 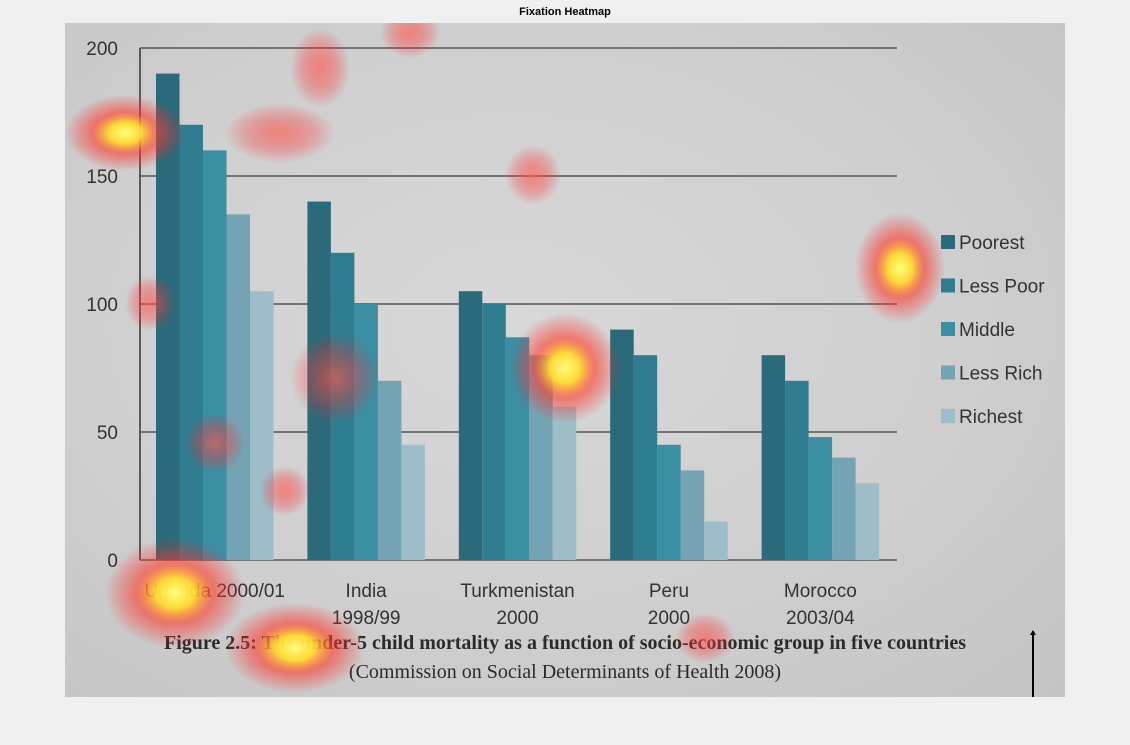 I want to click on y-tick-label: 100, so click(x=102, y=305).